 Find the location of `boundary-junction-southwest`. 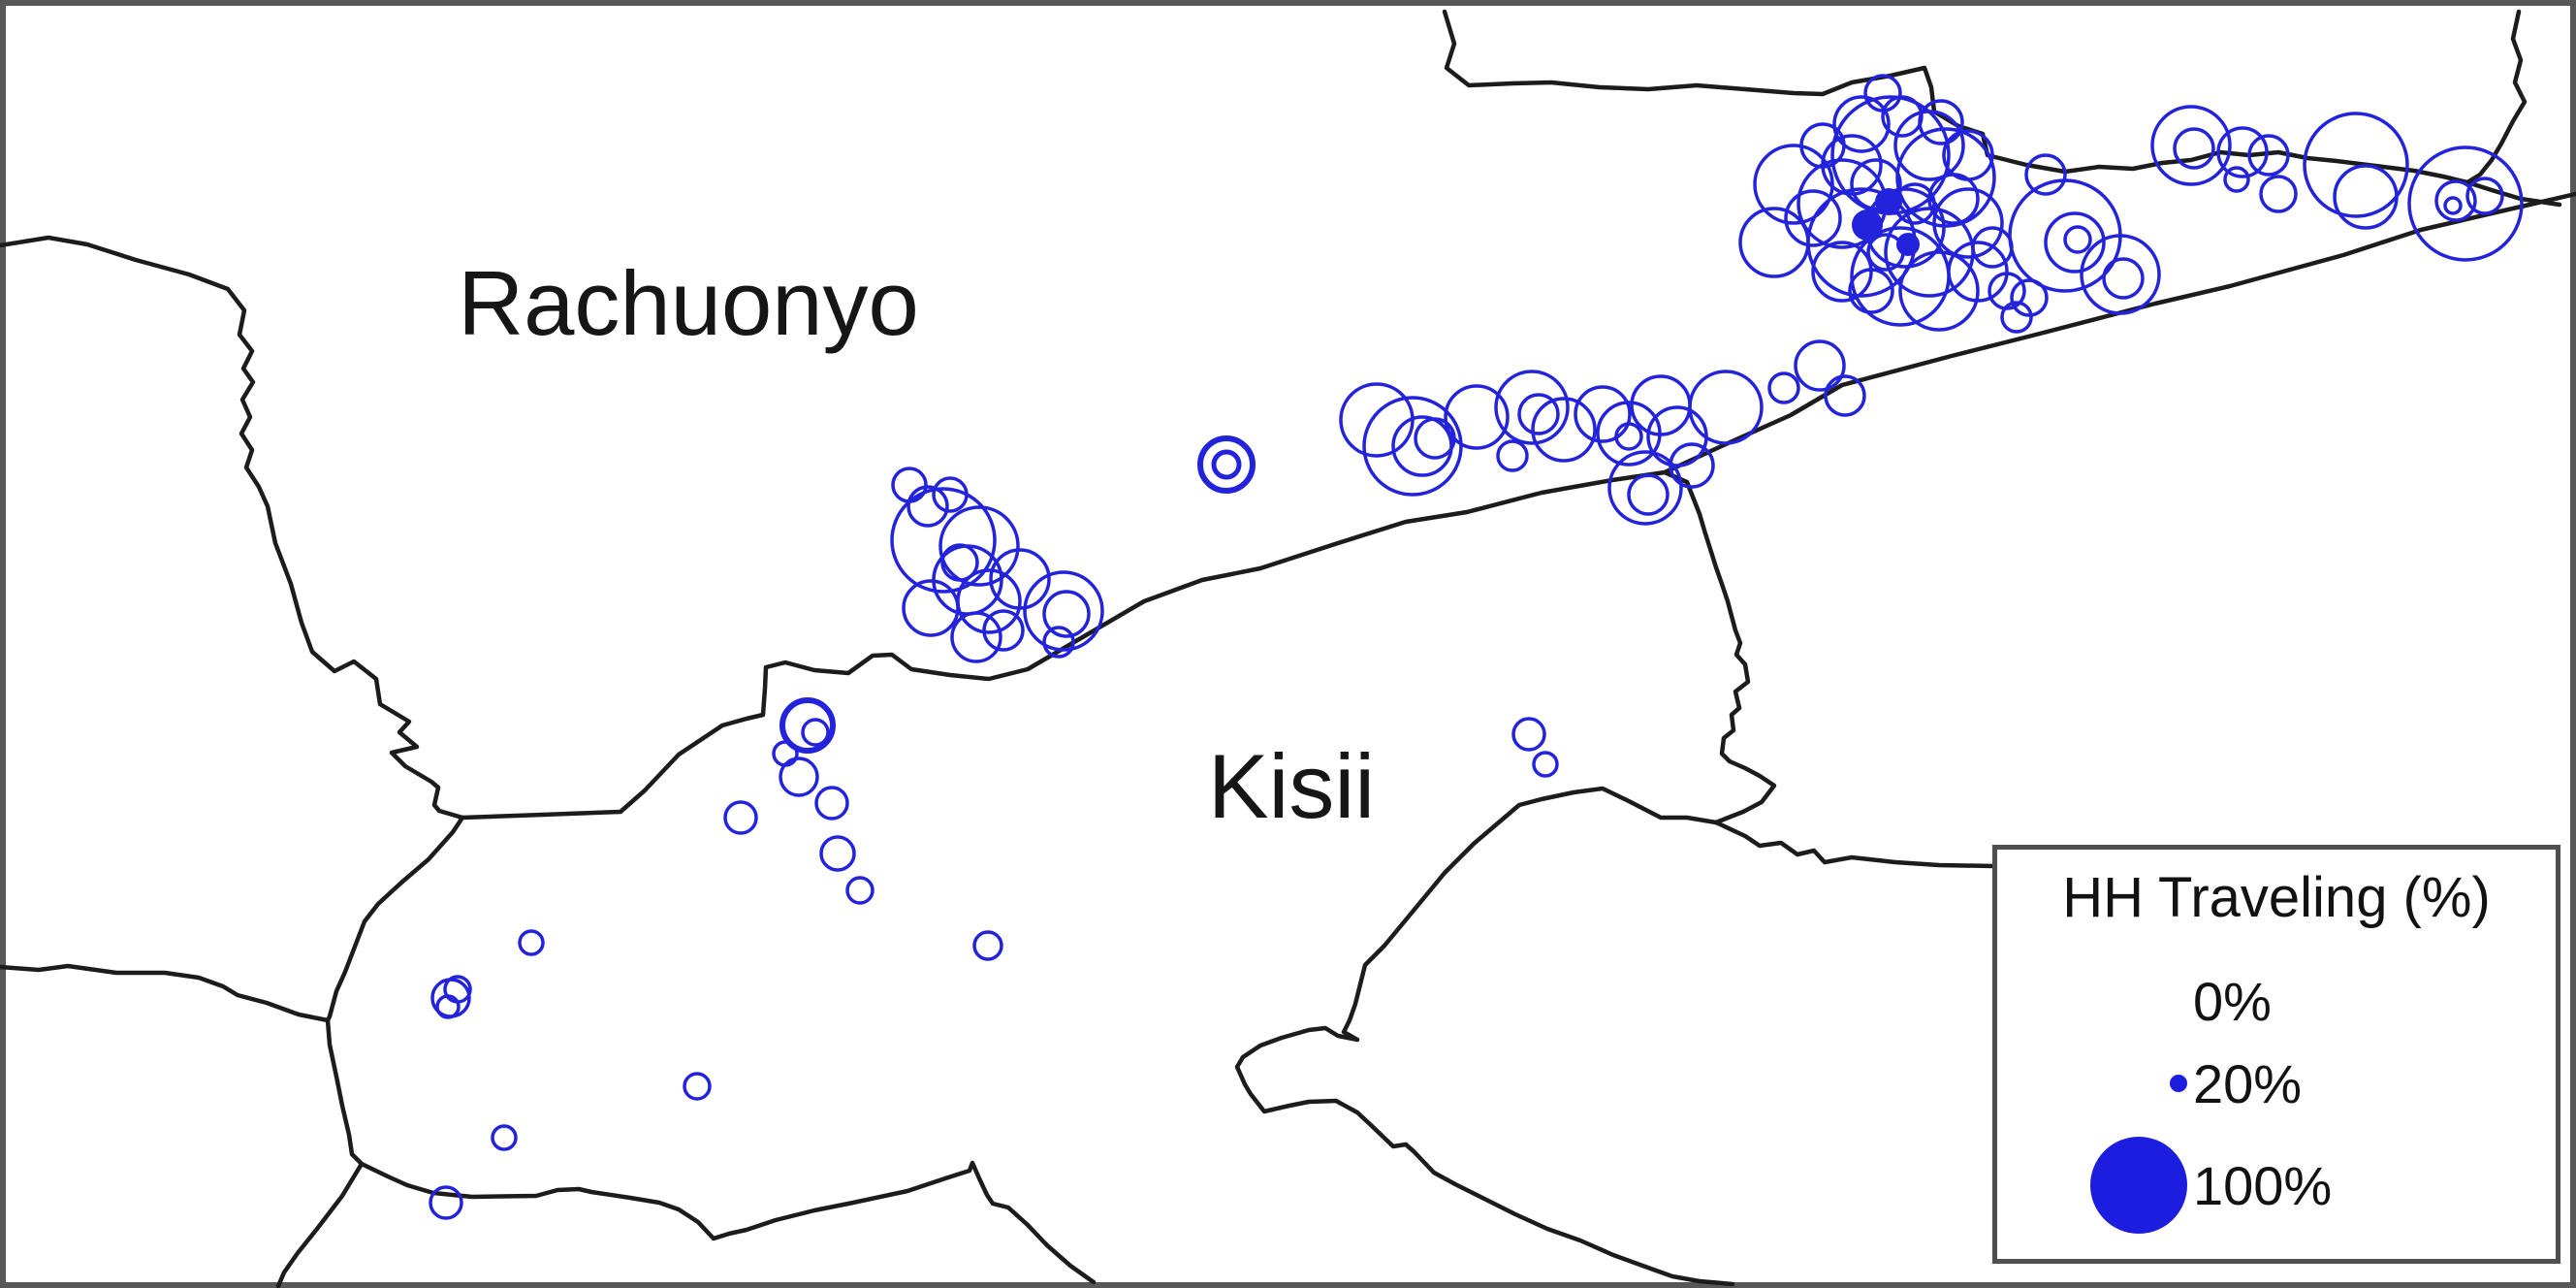

boundary-junction-southwest is located at coordinates (395, 991).